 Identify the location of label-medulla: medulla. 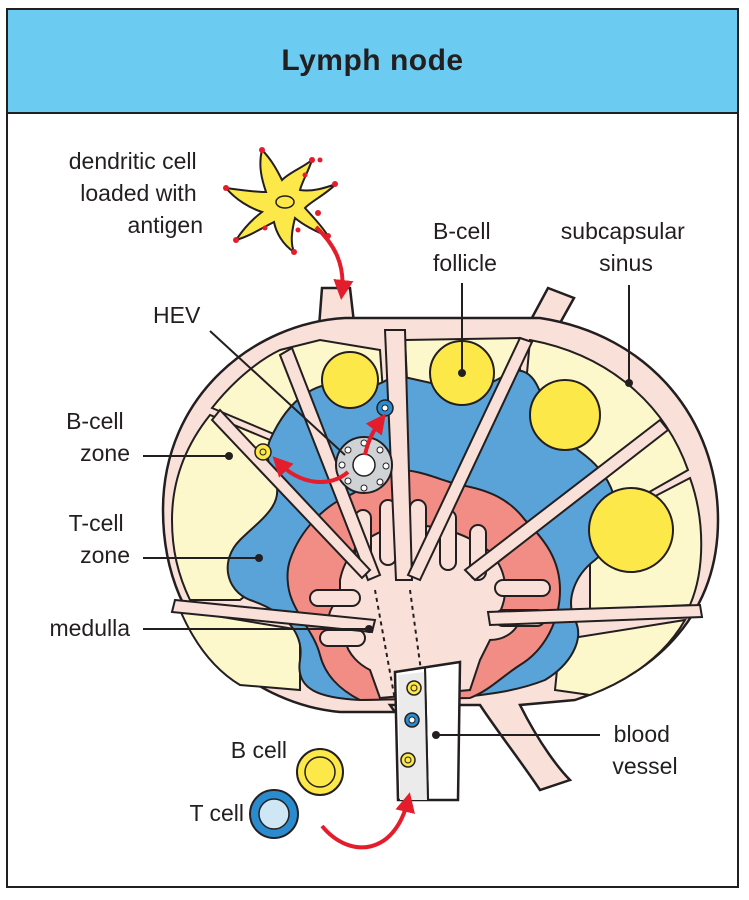
(89, 628).